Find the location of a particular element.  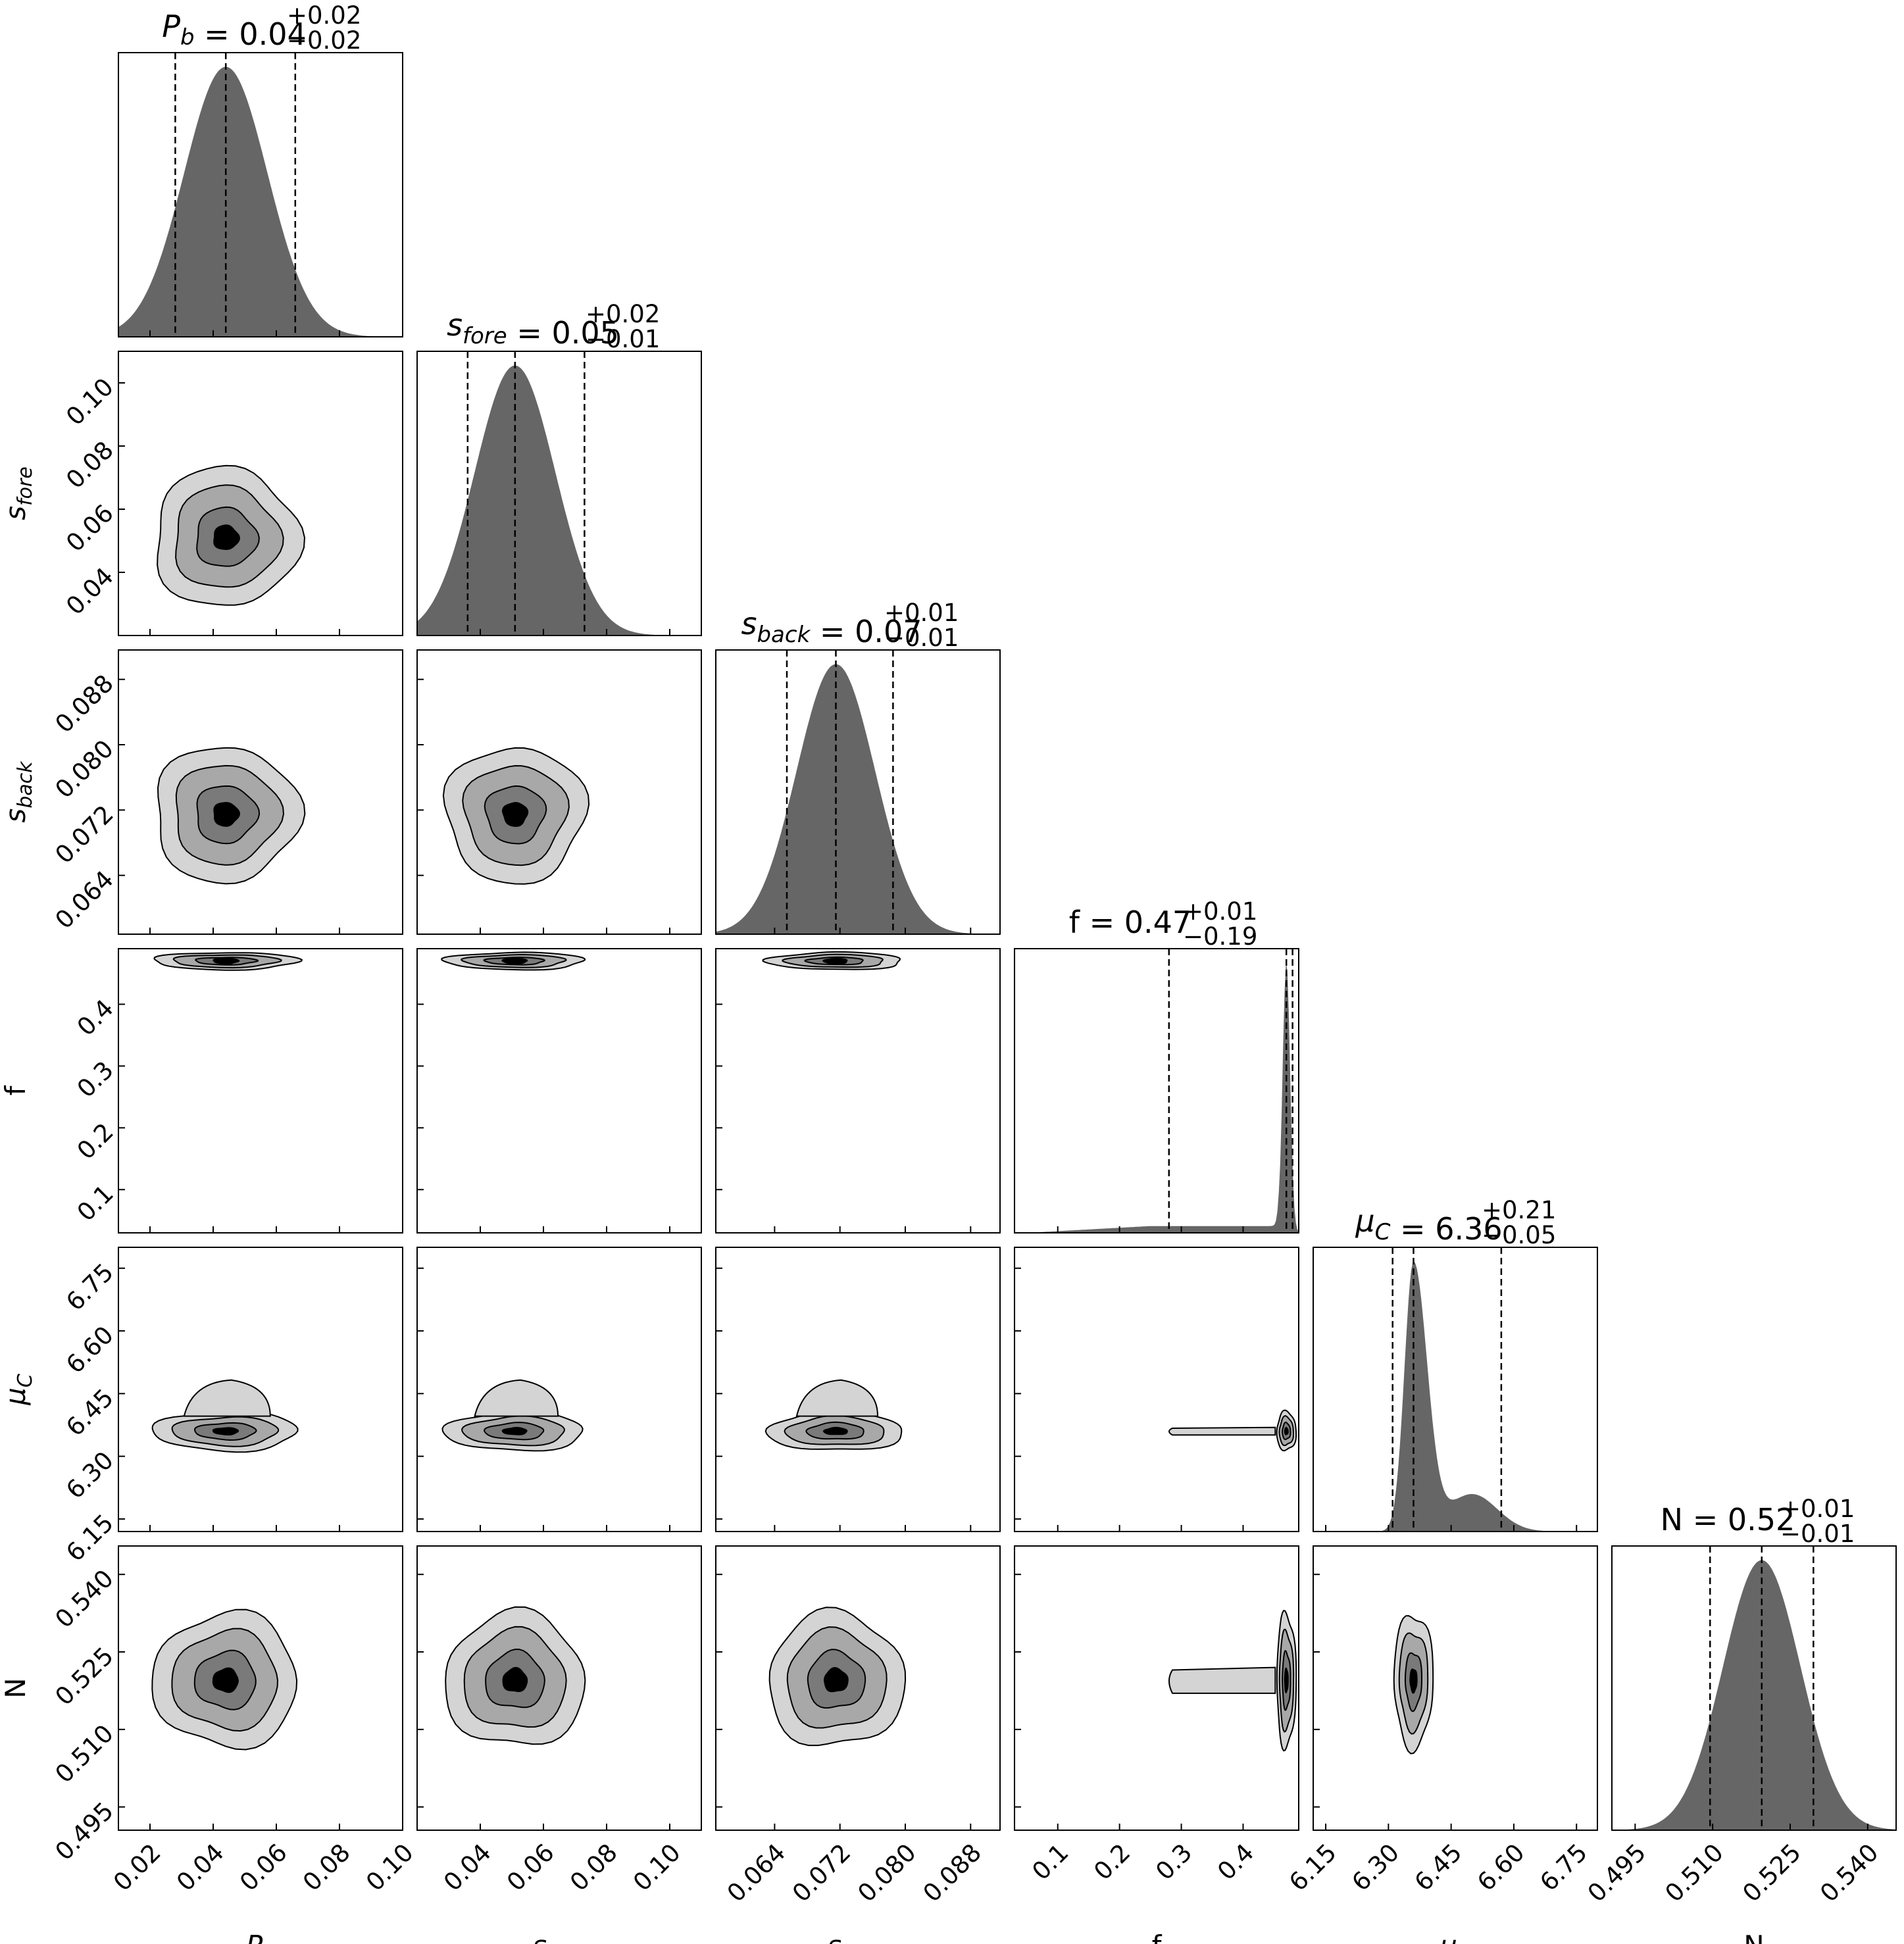

panel-frame-Pb-f is located at coordinates (260, 1091).